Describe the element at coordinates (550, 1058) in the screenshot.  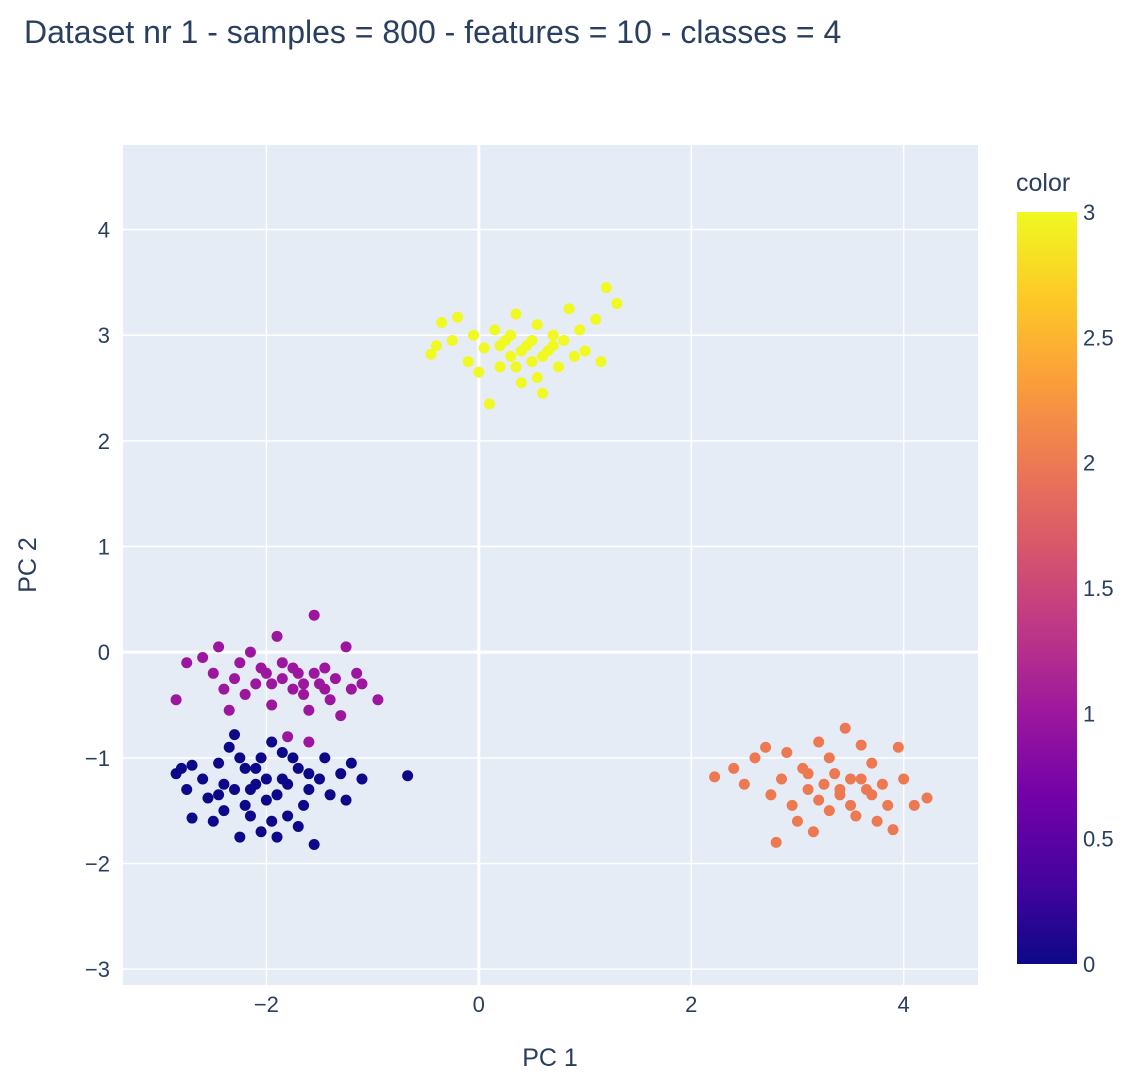
I see `x-axis-title: PC 1` at that location.